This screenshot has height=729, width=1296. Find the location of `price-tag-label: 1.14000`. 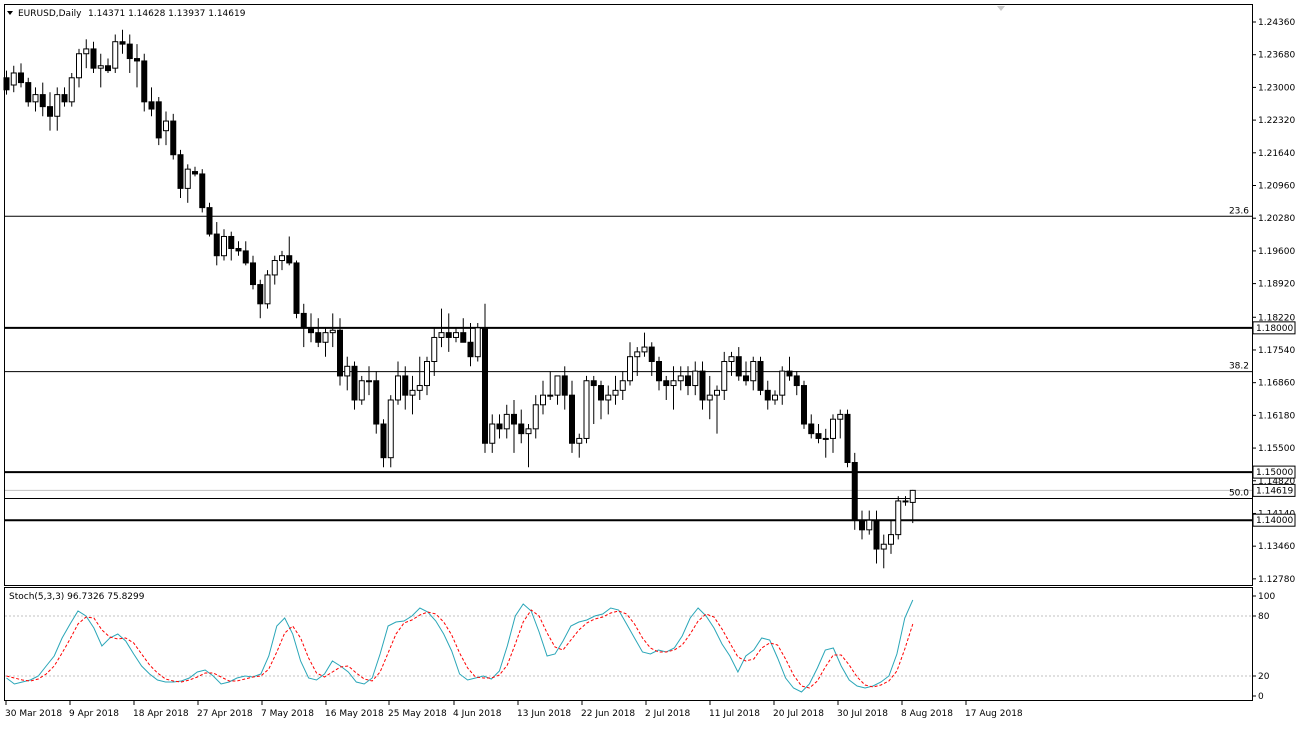

price-tag-label: 1.14000 is located at coordinates (1274, 521).